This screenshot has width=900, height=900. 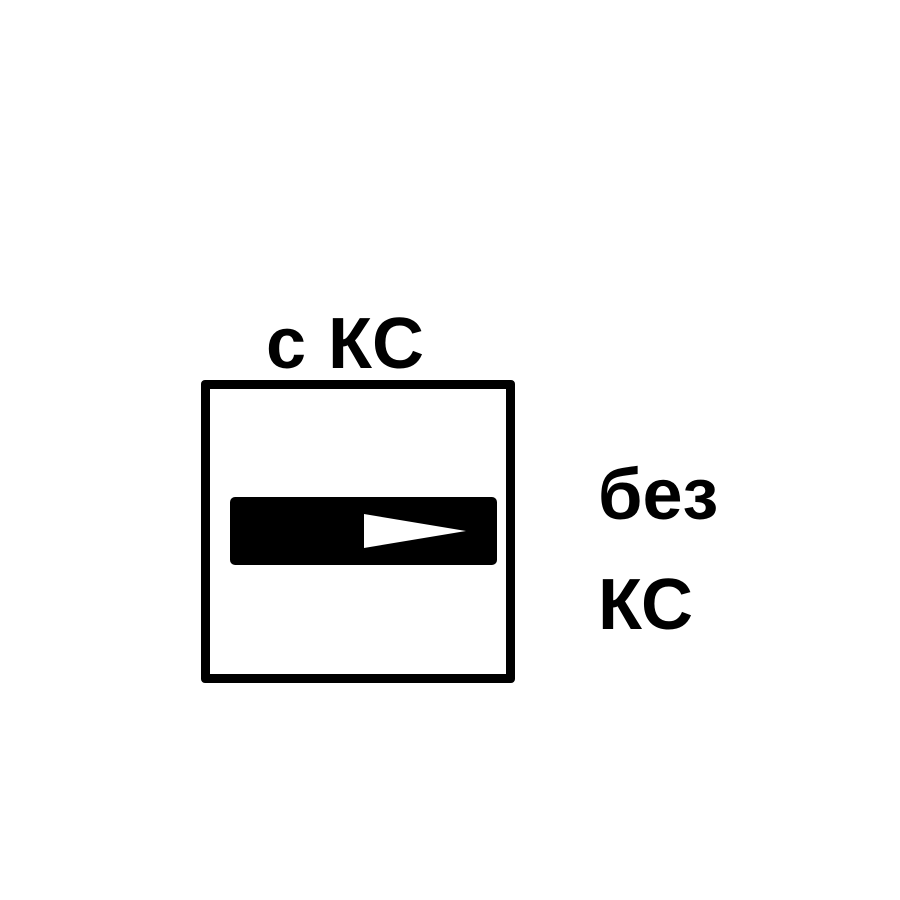 I want to click on arrow-right-shape, so click(x=415, y=531).